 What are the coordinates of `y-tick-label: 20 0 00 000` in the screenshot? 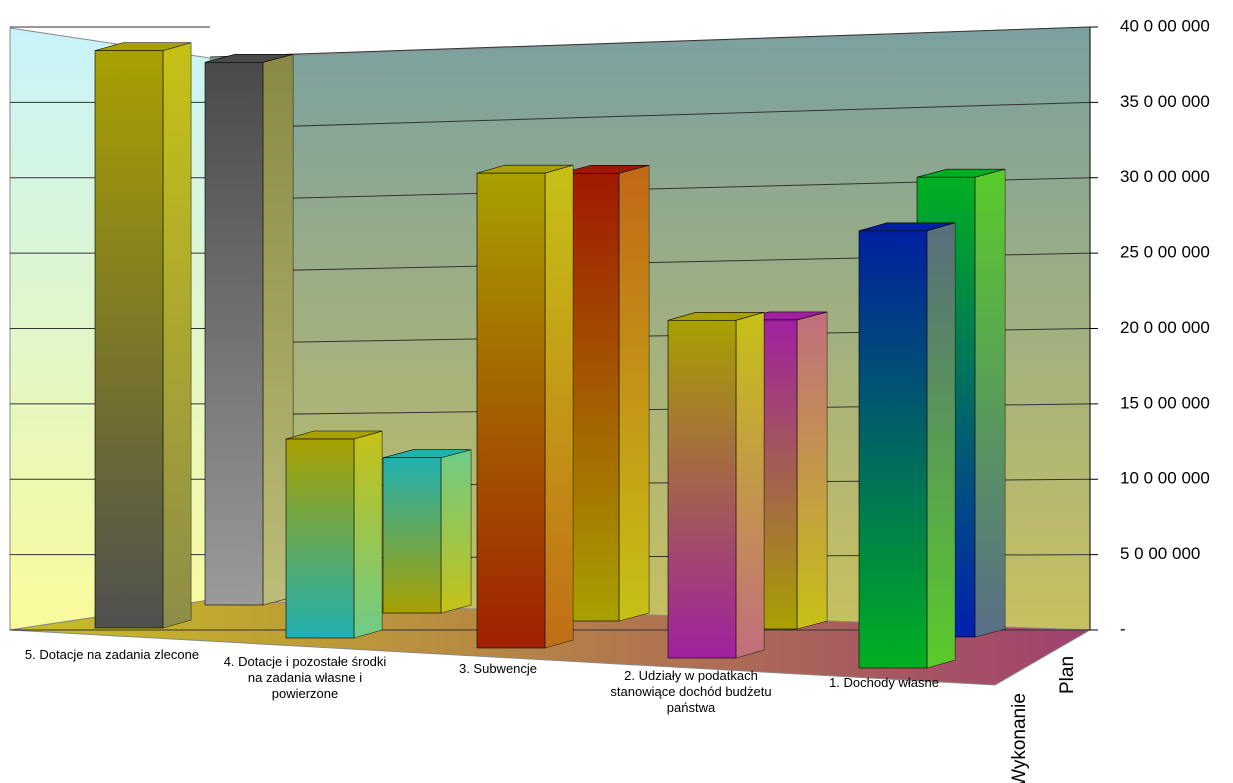 It's located at (1165, 327).